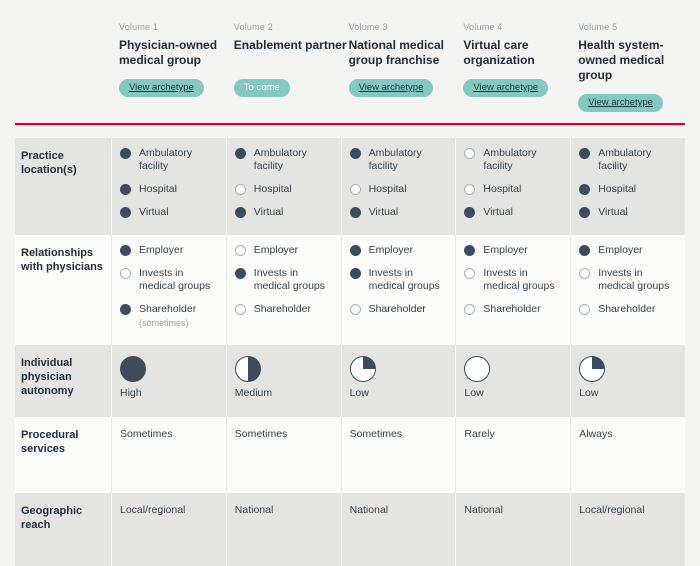  Describe the element at coordinates (168, 52) in the screenshot. I see `column-title: Physician-owned medical group` at that location.